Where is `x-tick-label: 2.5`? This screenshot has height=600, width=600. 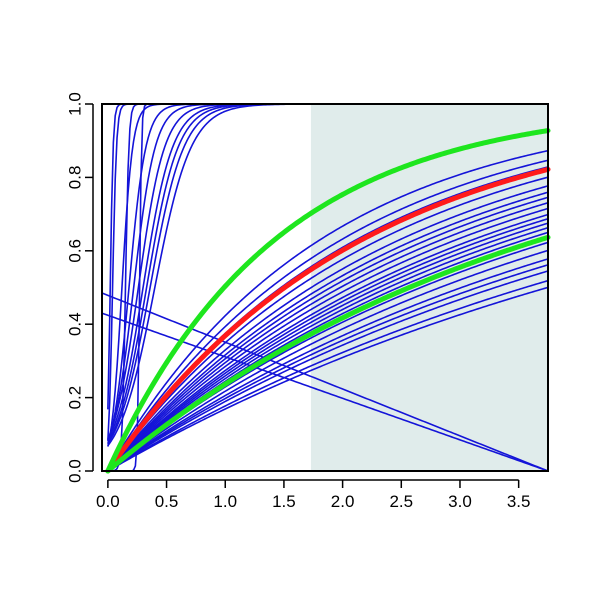 x-tick-label: 2.5 is located at coordinates (401, 501).